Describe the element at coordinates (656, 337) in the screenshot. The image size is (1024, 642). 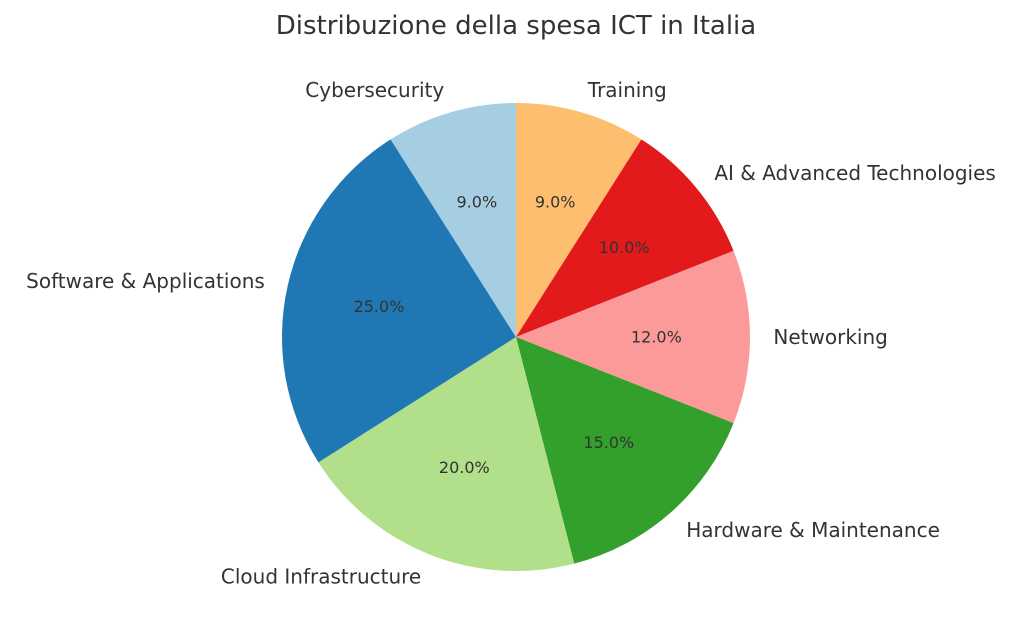
I see `pie-pct-label-2: 12.0%` at that location.